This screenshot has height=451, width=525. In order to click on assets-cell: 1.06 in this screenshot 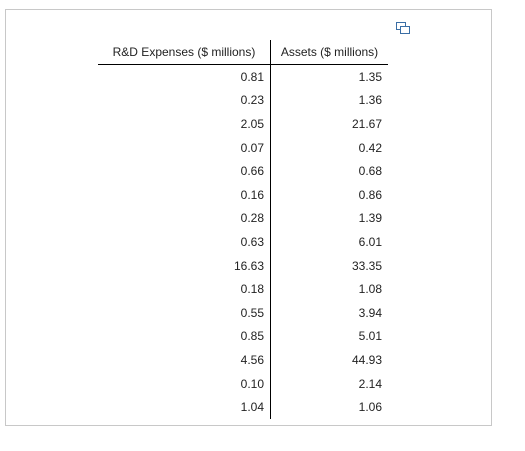, I will do `click(370, 407)`.